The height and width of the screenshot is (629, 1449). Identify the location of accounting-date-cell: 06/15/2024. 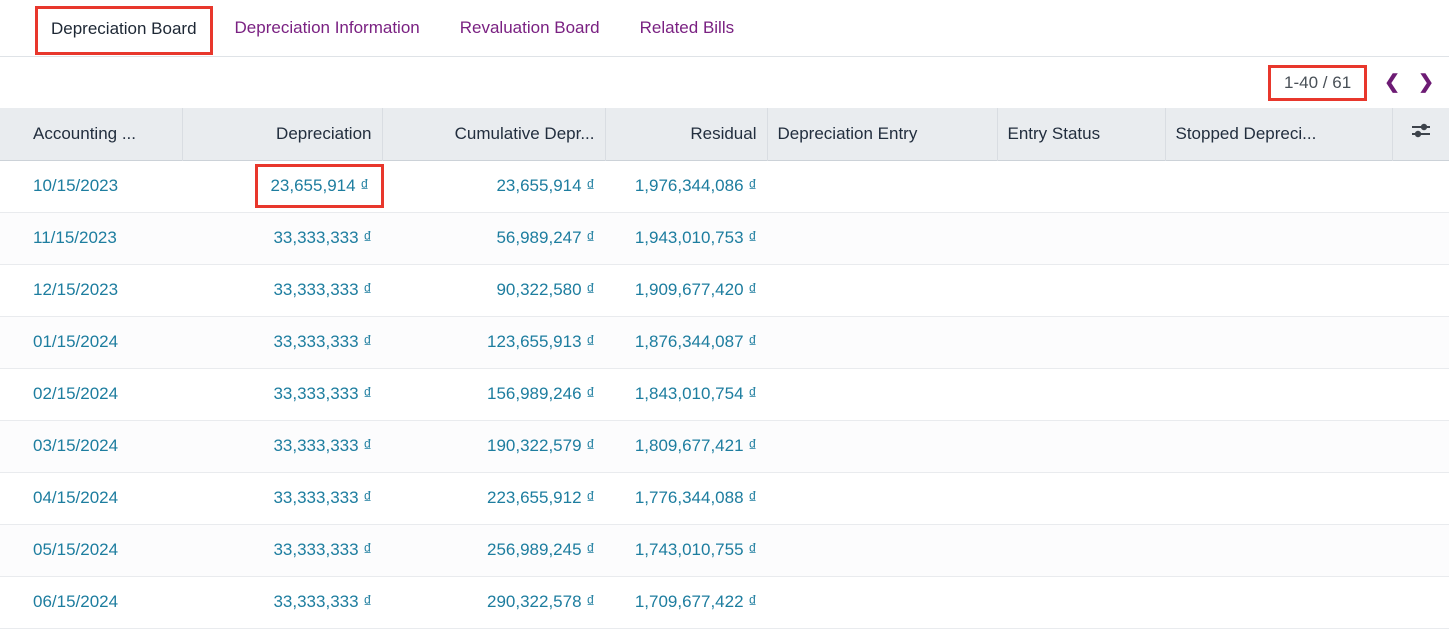
(76, 601).